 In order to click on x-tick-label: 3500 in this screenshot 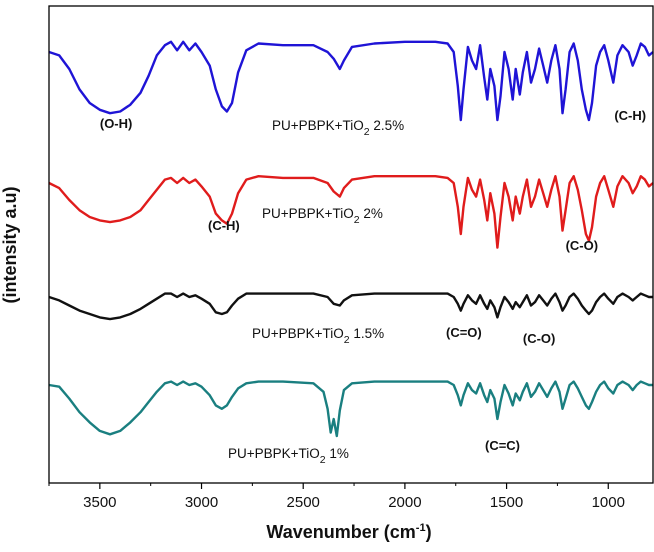, I will do `click(99, 502)`.